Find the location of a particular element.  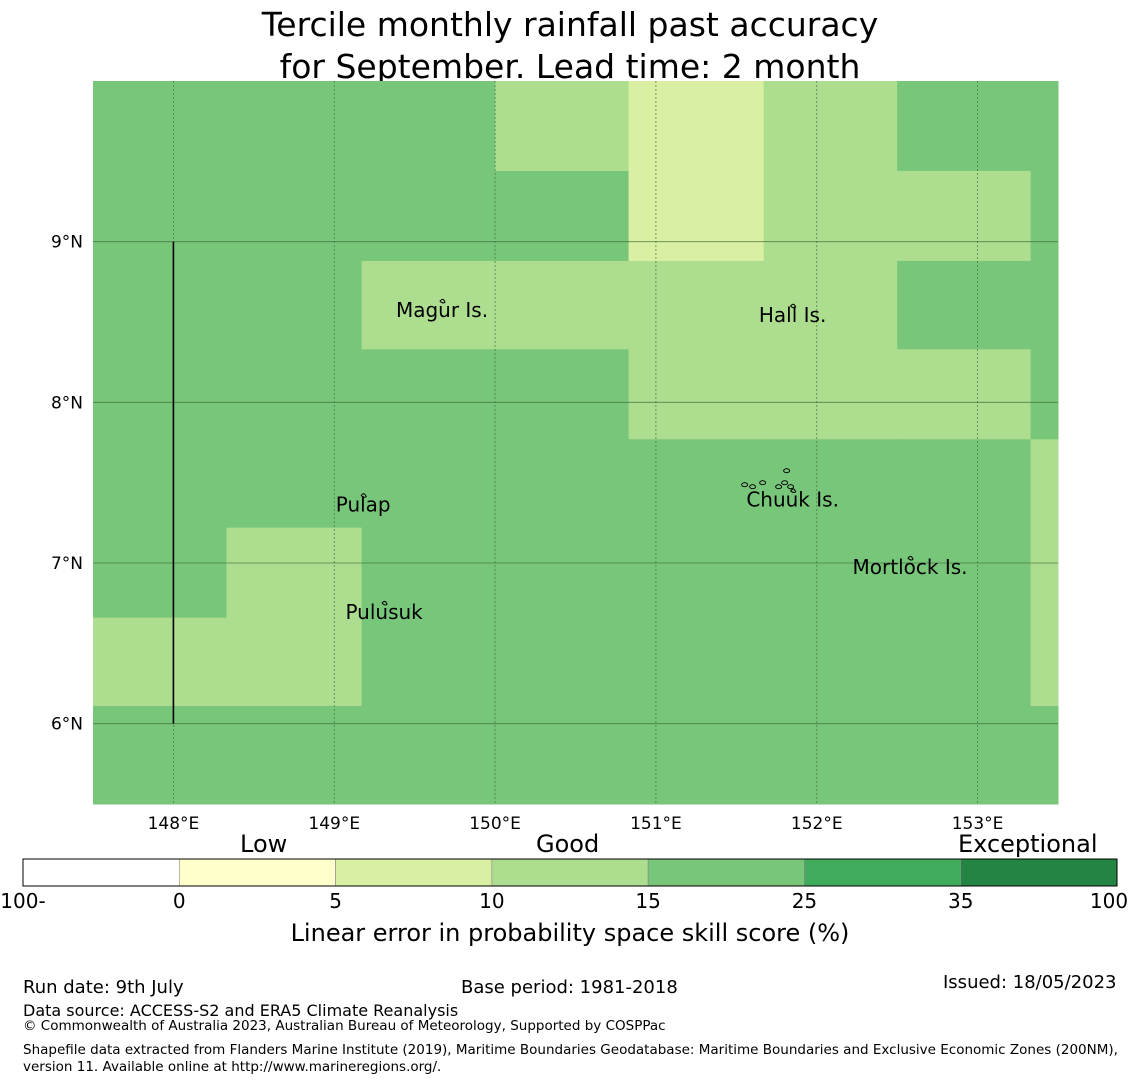

colorbar-tick-label: 15 is located at coordinates (648, 901).